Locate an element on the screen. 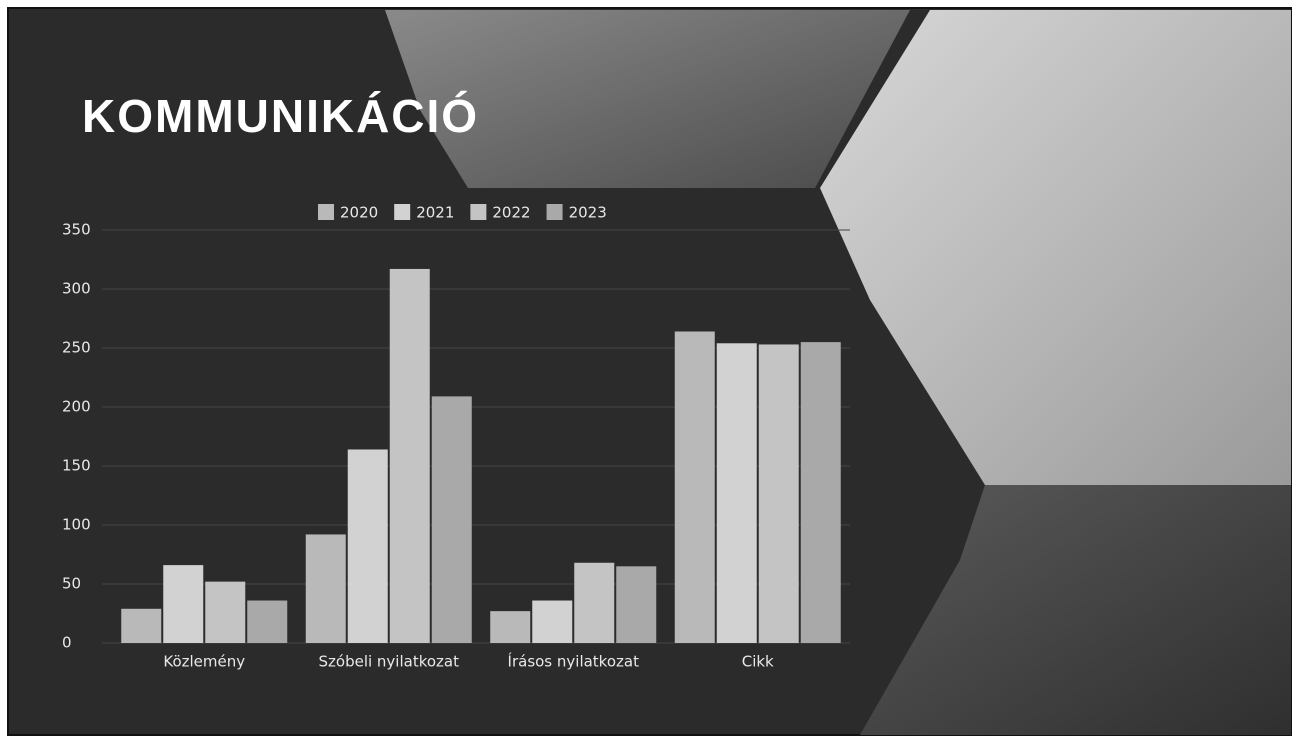 The height and width of the screenshot is (743, 1299). y-tick-label: 350 is located at coordinates (76, 230).